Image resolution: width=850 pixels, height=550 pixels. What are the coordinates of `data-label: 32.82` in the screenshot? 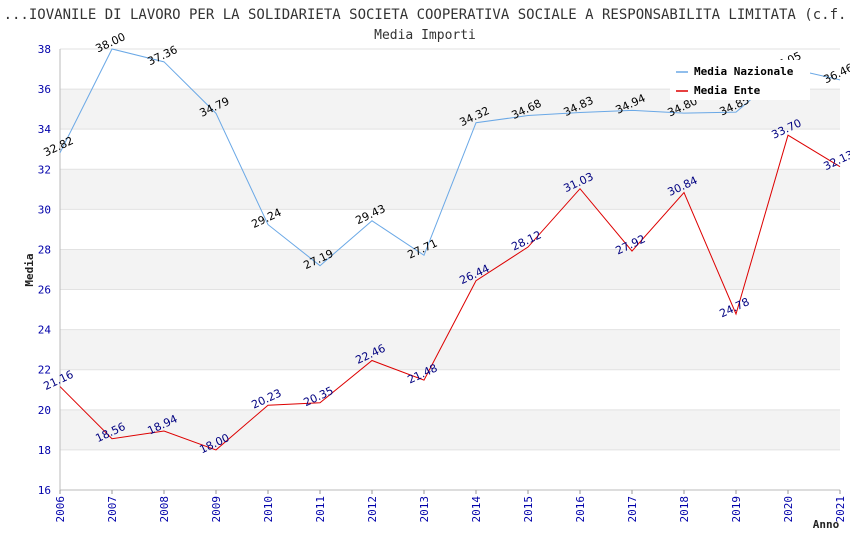 It's located at (58, 146).